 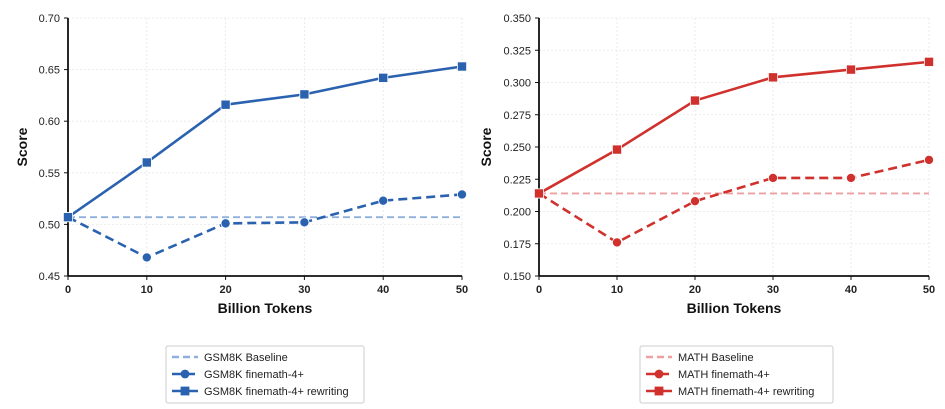 What do you see at coordinates (517, 245) in the screenshot?
I see `y-tick-label: 0.175` at bounding box center [517, 245].